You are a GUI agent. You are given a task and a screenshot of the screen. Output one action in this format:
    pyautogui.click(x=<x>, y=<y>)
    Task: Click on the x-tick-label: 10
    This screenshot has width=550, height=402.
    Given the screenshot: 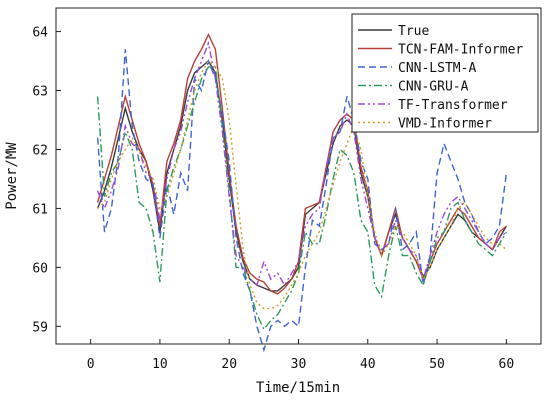 What is the action you would take?
    pyautogui.click(x=160, y=364)
    